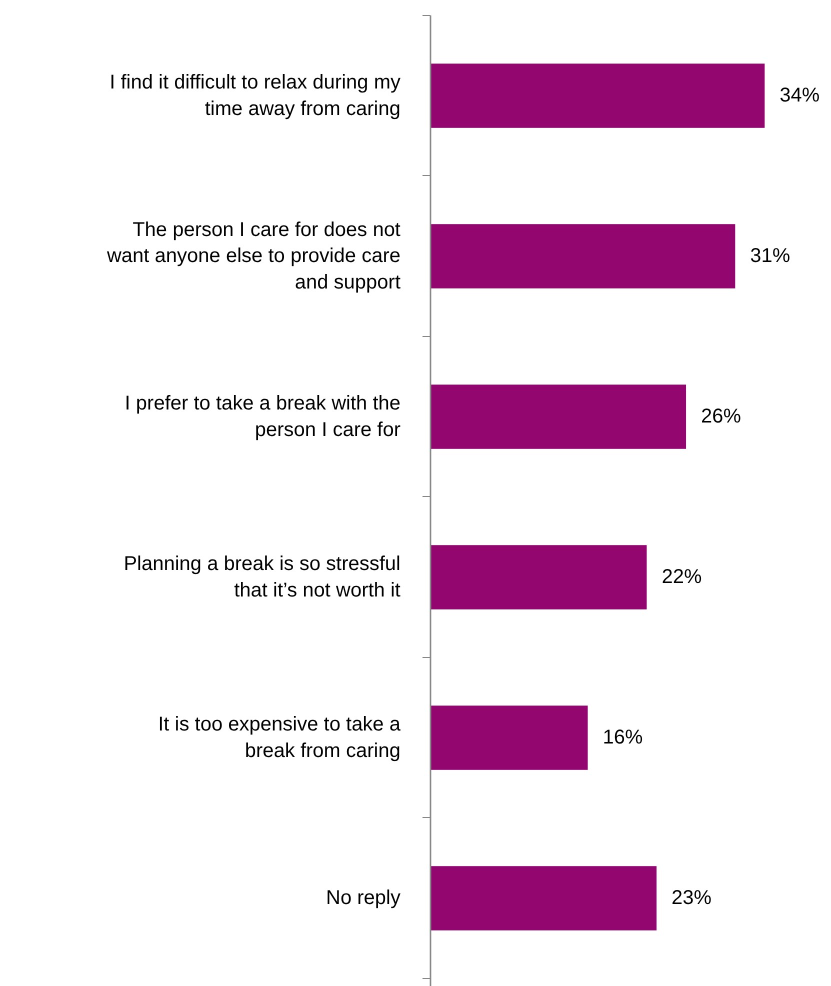 This screenshot has height=986, width=831. Describe the element at coordinates (253, 256) in the screenshot. I see `y-tick-label: The person I care for does not want anyone else to provide care and support` at that location.